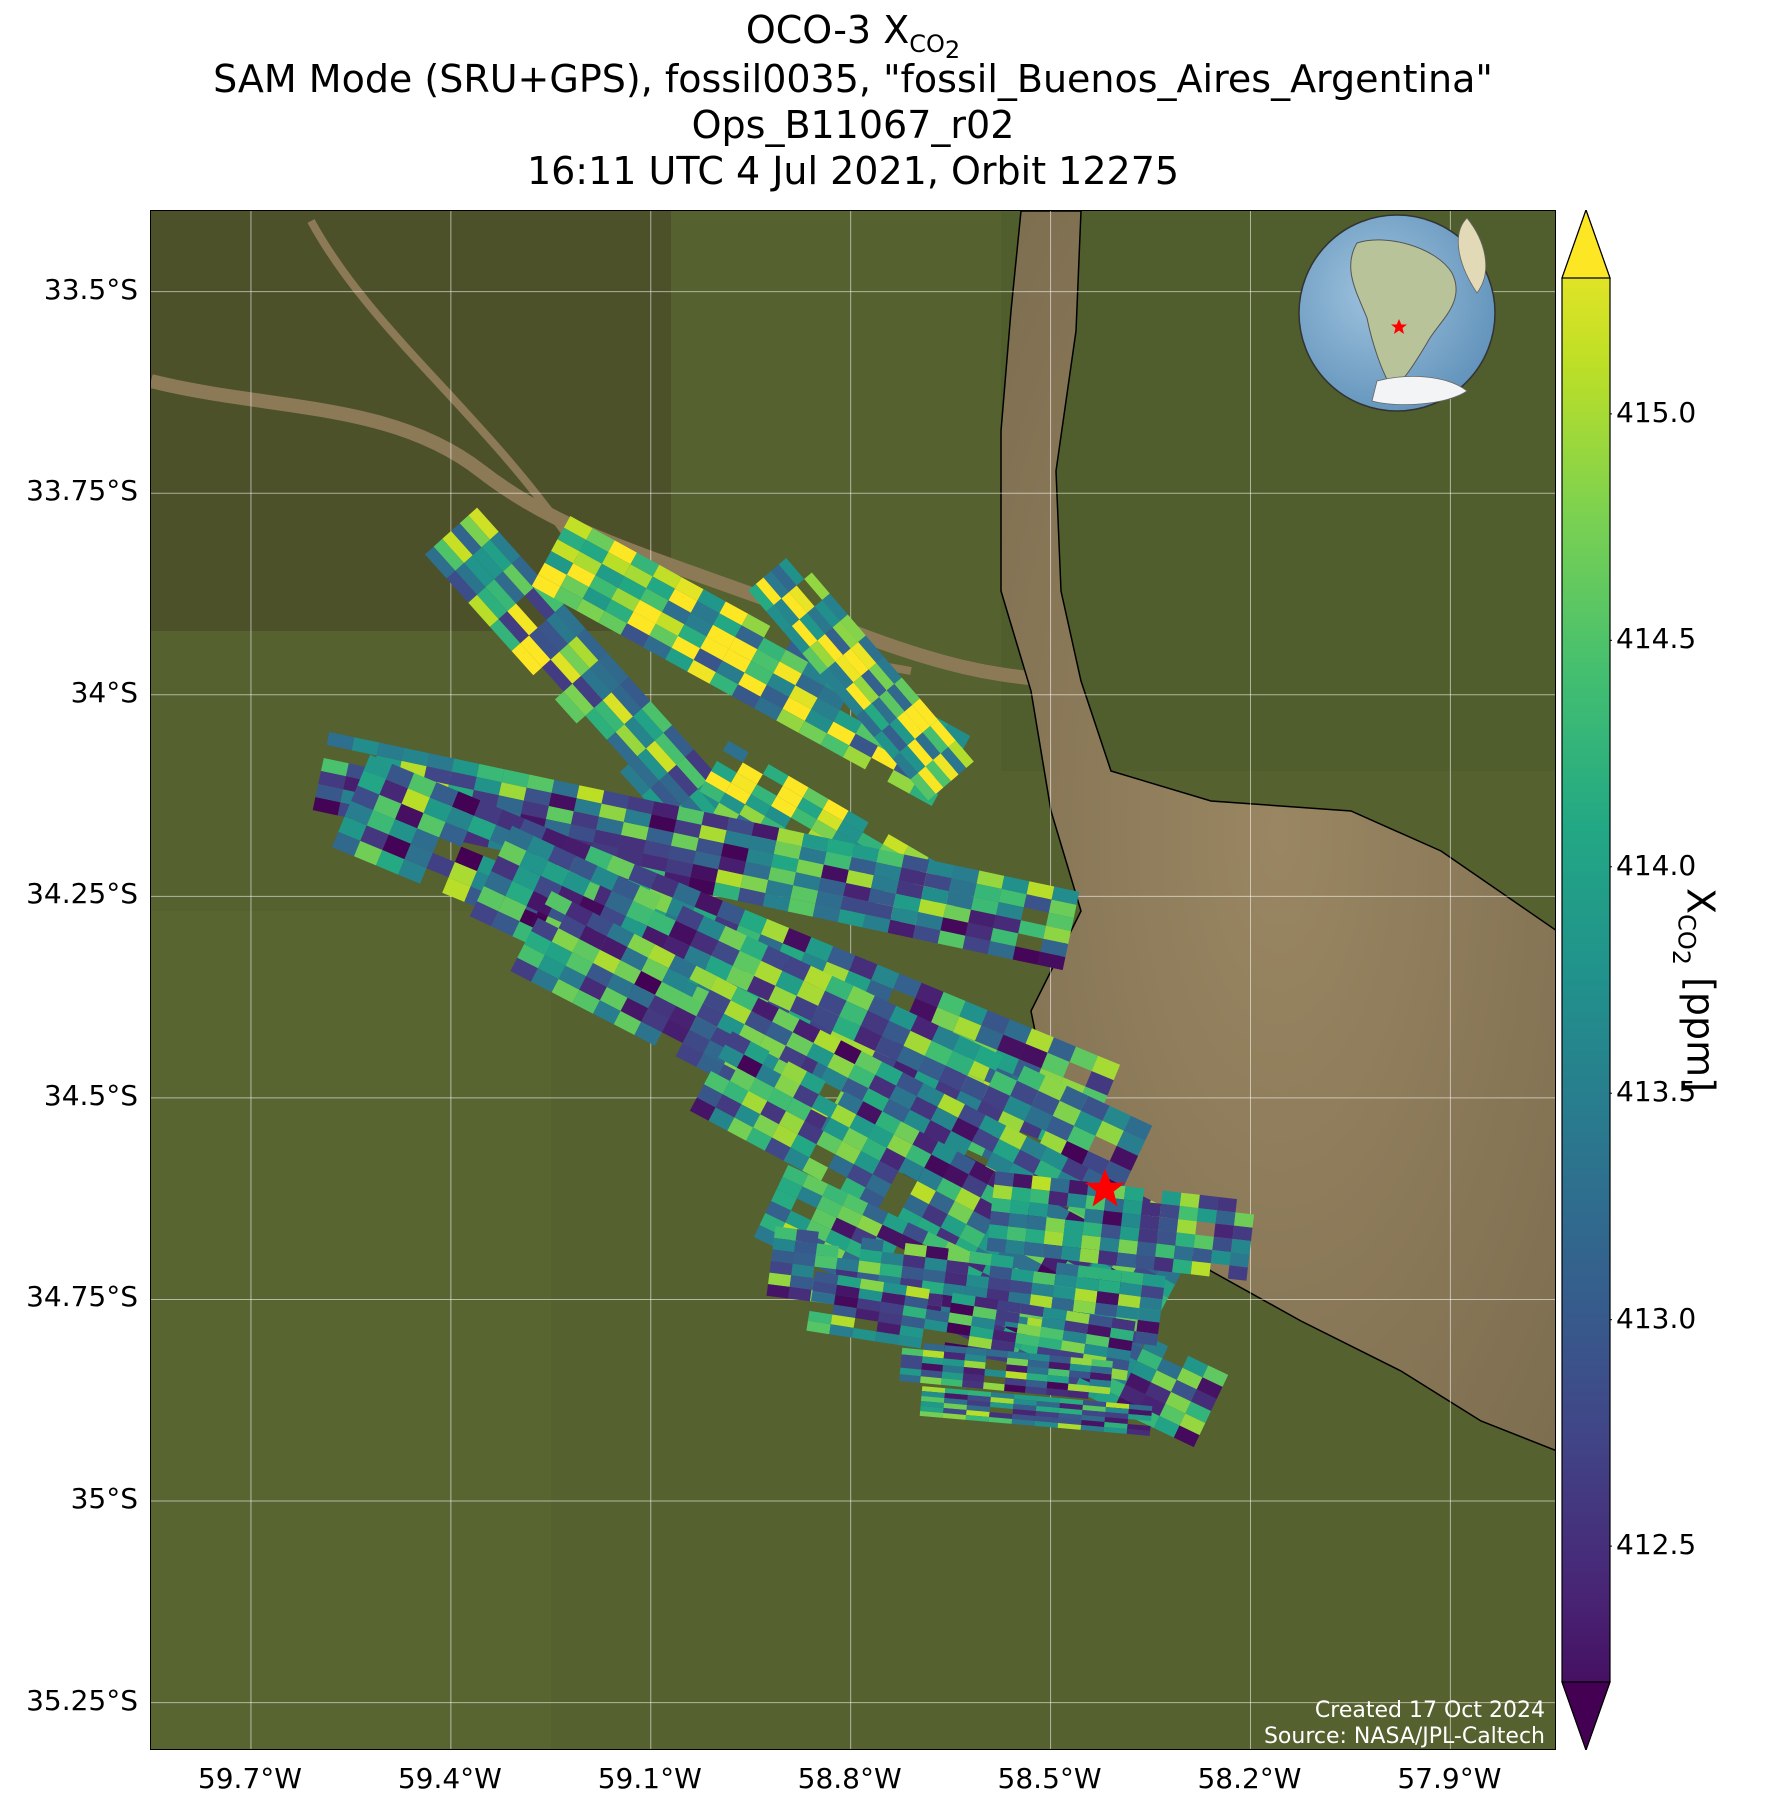  Describe the element at coordinates (1611, 980) in the screenshot. I see `colorbar-tick-marks` at that location.